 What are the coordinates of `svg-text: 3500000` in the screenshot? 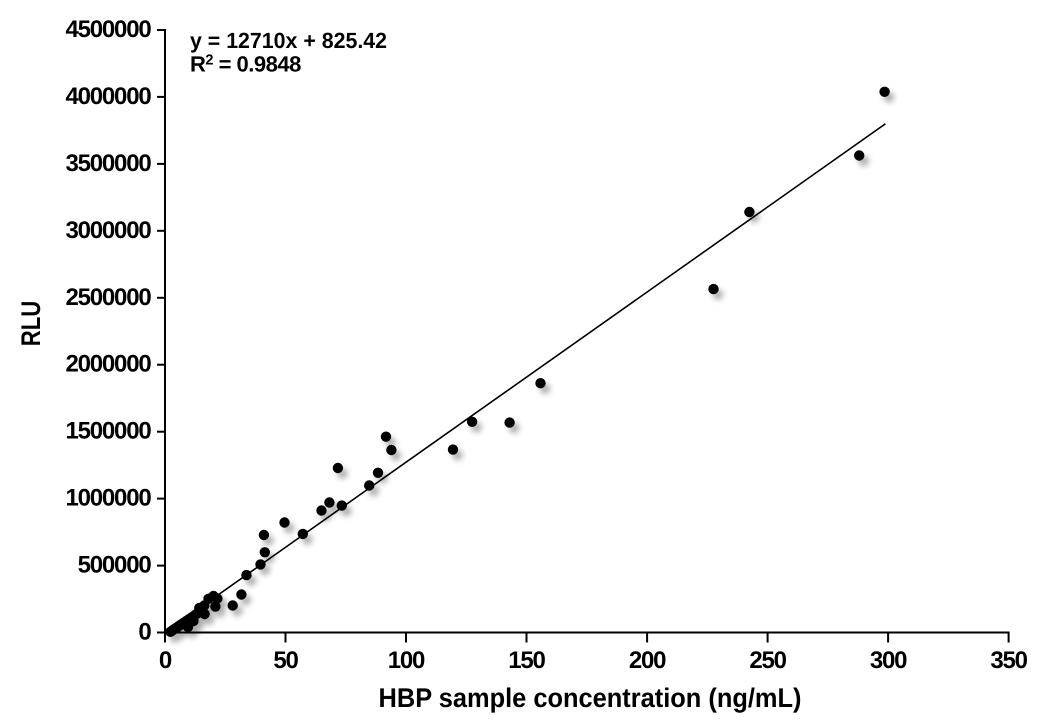 It's located at (108, 163).